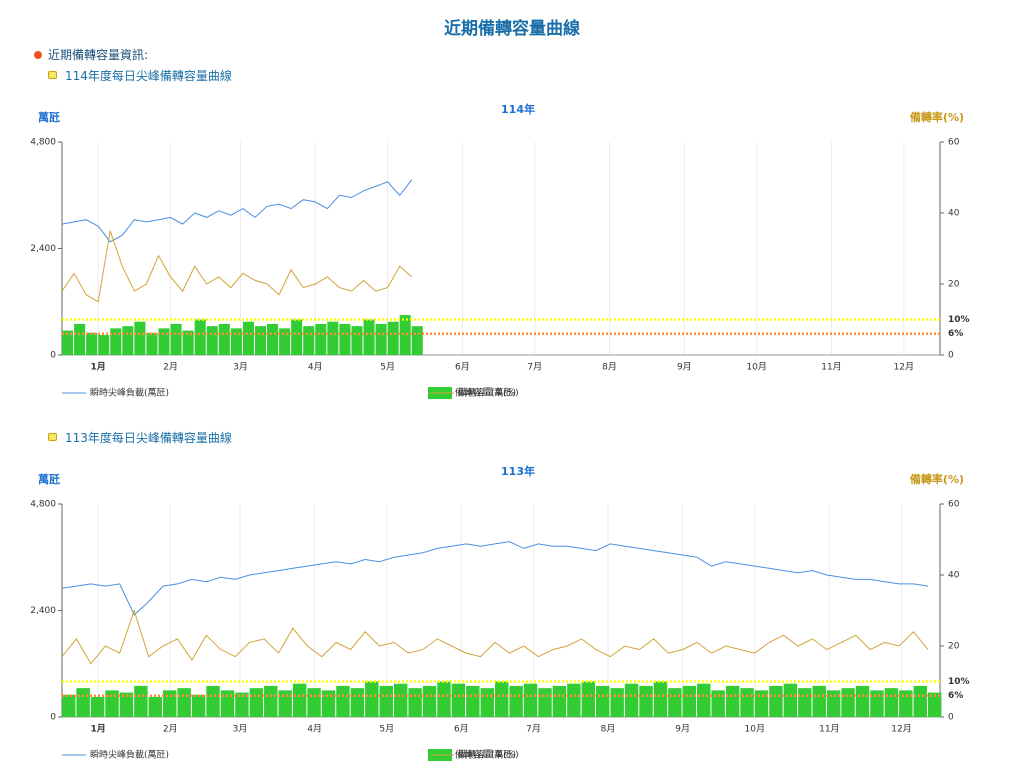 The image size is (1024, 781). I want to click on section-item: 113年度每日尖峰備轉容量曲線, so click(140, 437).